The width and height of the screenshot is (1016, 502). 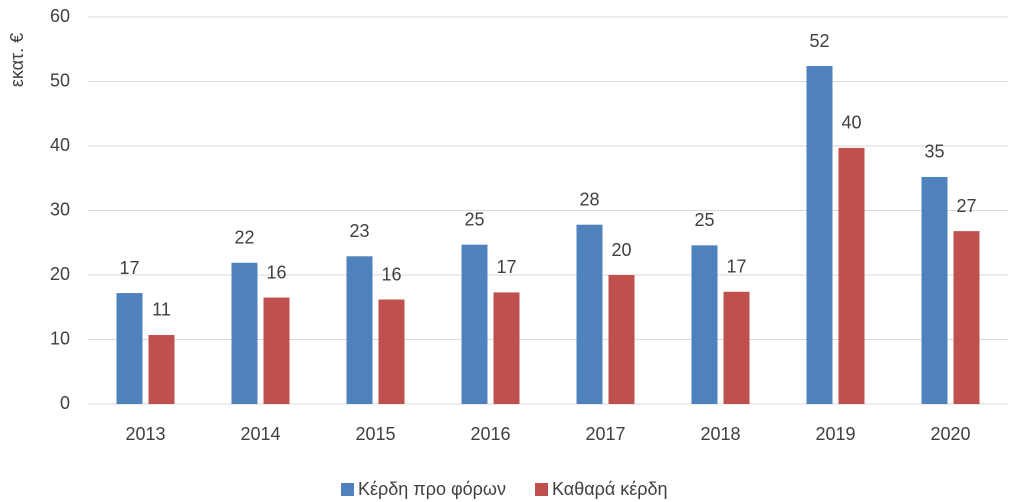 I want to click on data-label: 40, so click(x=851, y=123).